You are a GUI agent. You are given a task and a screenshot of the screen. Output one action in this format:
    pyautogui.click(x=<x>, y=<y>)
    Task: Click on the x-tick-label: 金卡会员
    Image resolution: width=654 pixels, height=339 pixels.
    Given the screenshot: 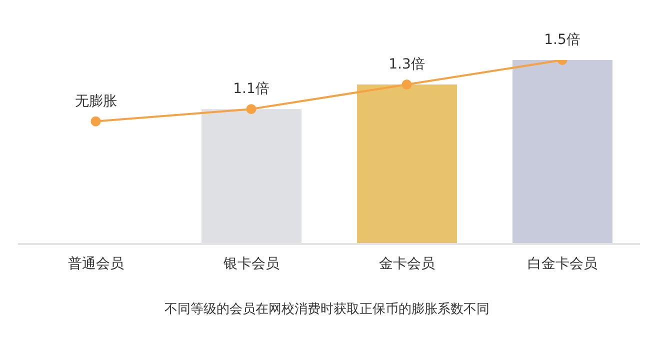 What is the action you would take?
    pyautogui.click(x=406, y=264)
    